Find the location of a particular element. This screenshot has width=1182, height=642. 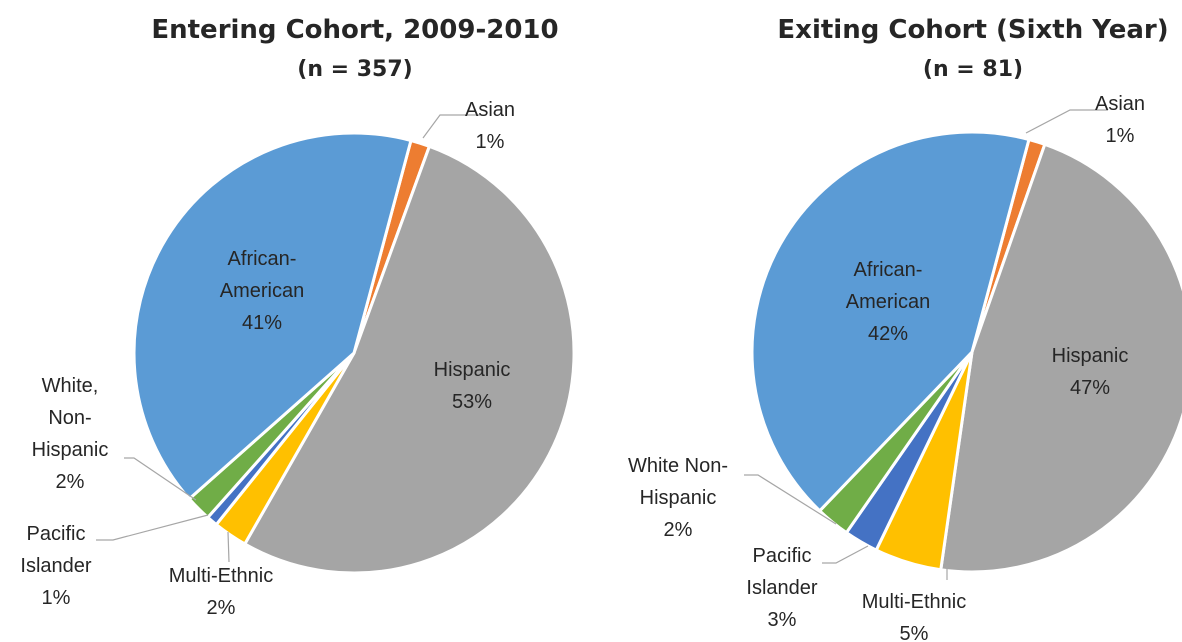

chart-title-entering: Entering Cohort, 2009-2010 is located at coordinates (354, 30).